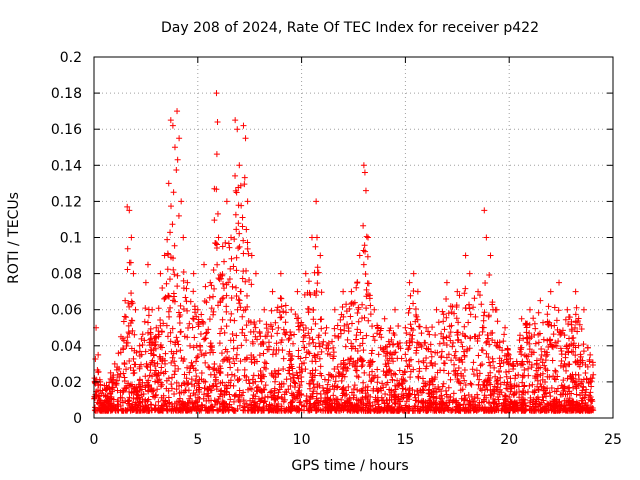 Image resolution: width=640 pixels, height=480 pixels. What do you see at coordinates (94, 440) in the screenshot?
I see `x-tick-label: 0` at bounding box center [94, 440].